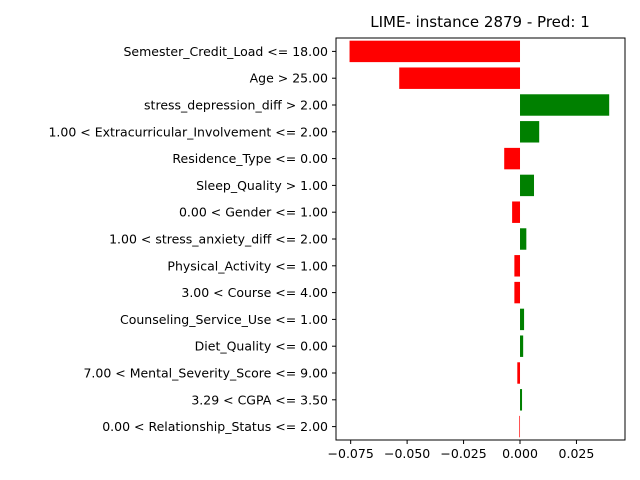 The width and height of the screenshot is (640, 480). Describe the element at coordinates (215, 426) in the screenshot. I see `y-tick-label-14: 0.00 < Relationship_Status <= 2.00` at that location.